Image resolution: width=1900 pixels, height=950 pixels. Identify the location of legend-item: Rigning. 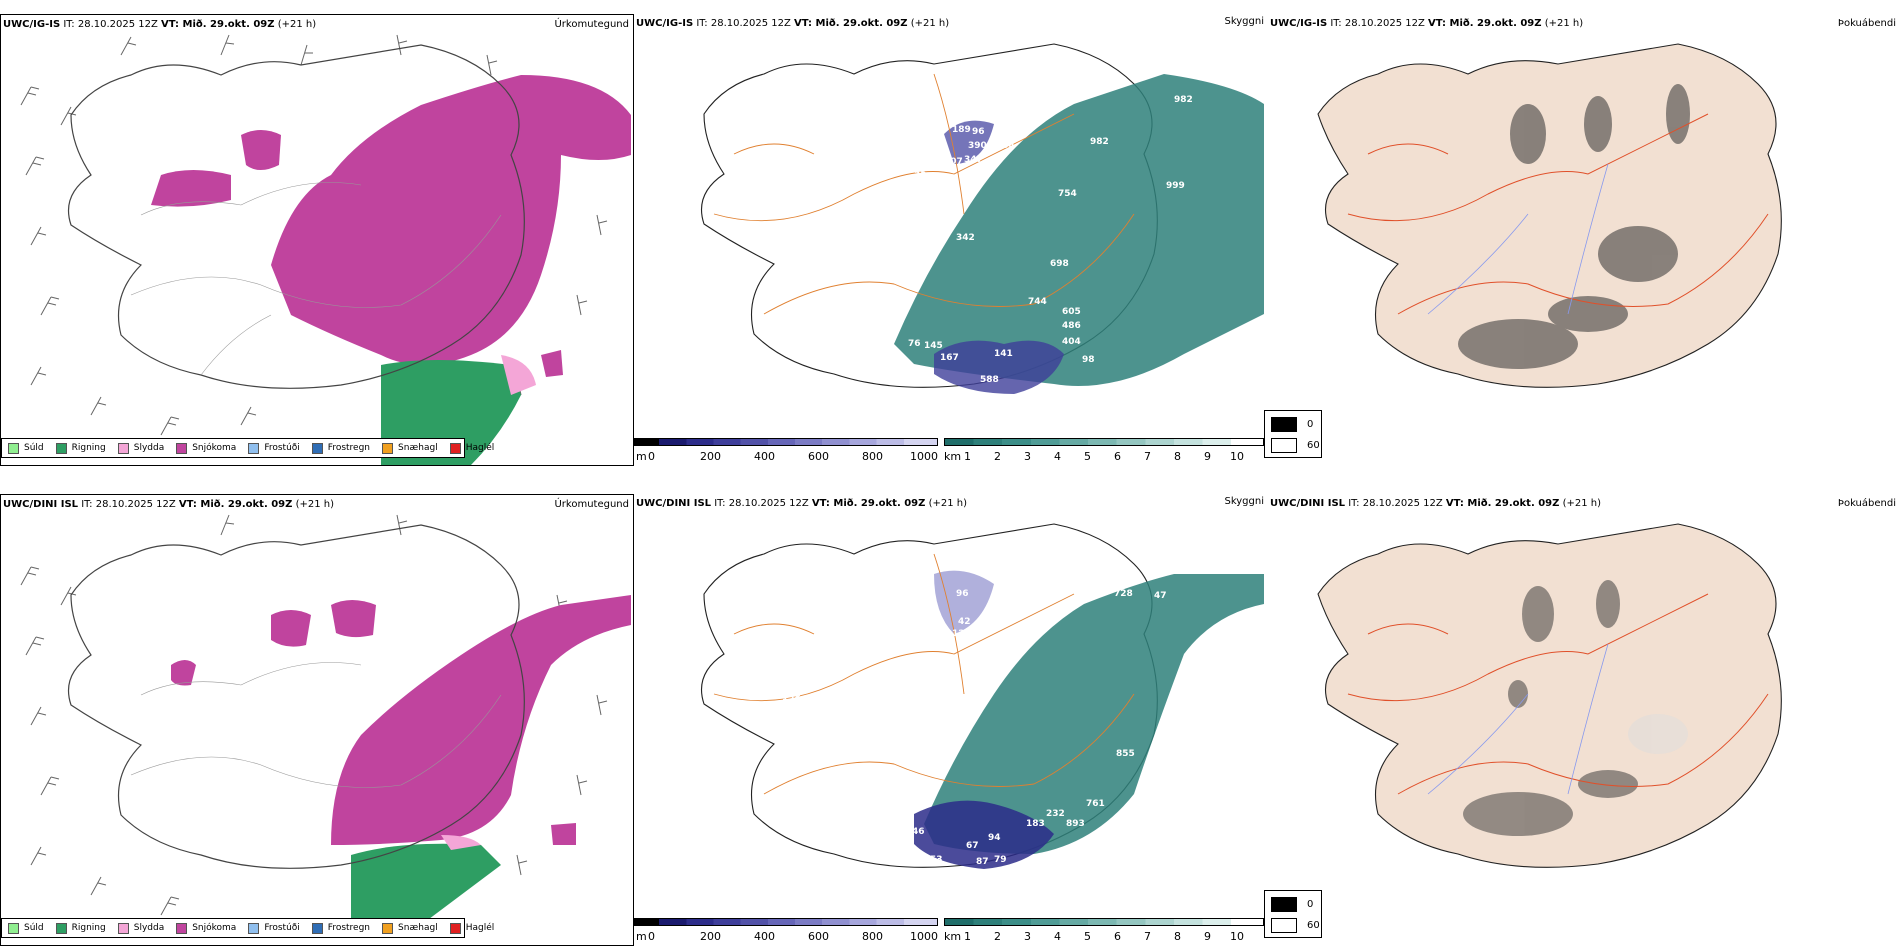
(80, 928).